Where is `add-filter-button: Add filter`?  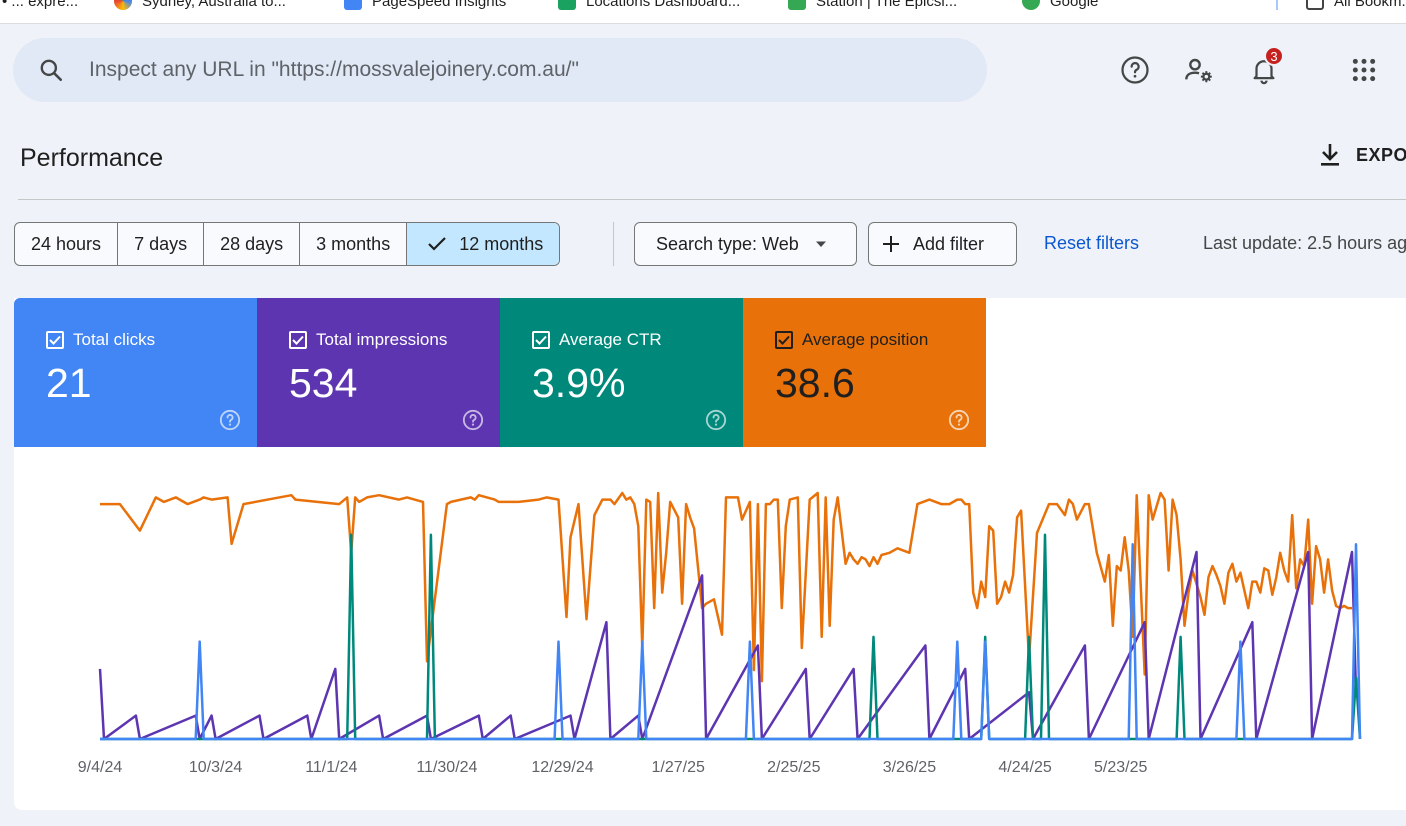
add-filter-button: Add filter is located at coordinates (942, 244).